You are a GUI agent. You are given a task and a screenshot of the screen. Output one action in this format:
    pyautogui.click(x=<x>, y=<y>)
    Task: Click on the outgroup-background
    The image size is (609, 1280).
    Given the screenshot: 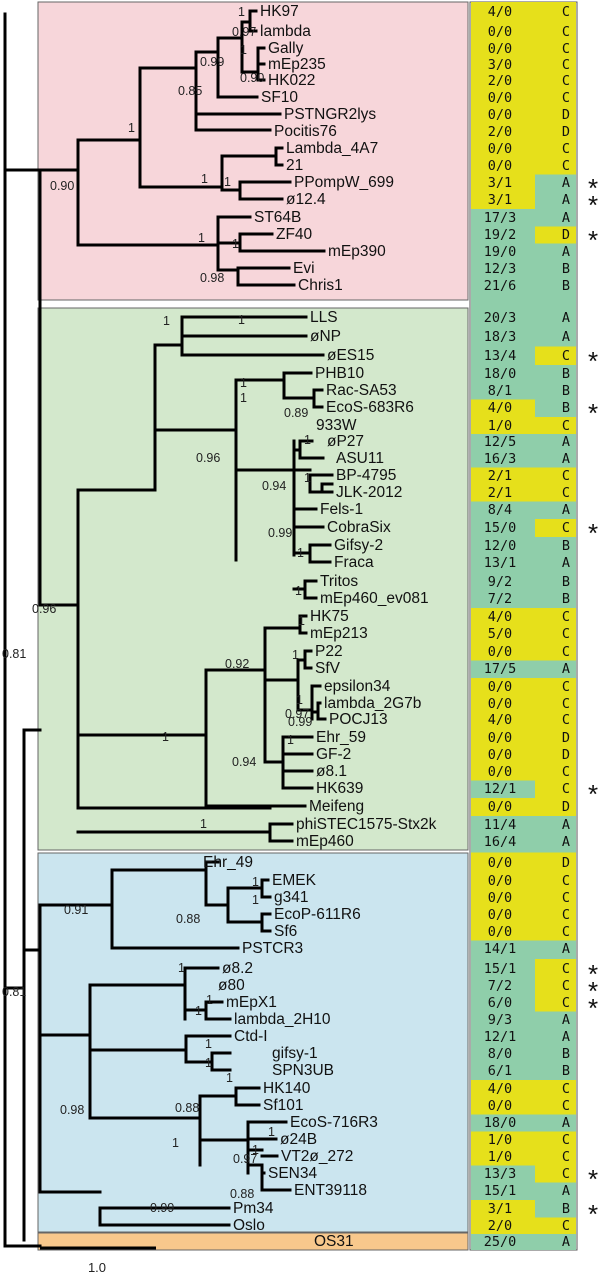 What is the action you would take?
    pyautogui.click(x=253, y=1241)
    